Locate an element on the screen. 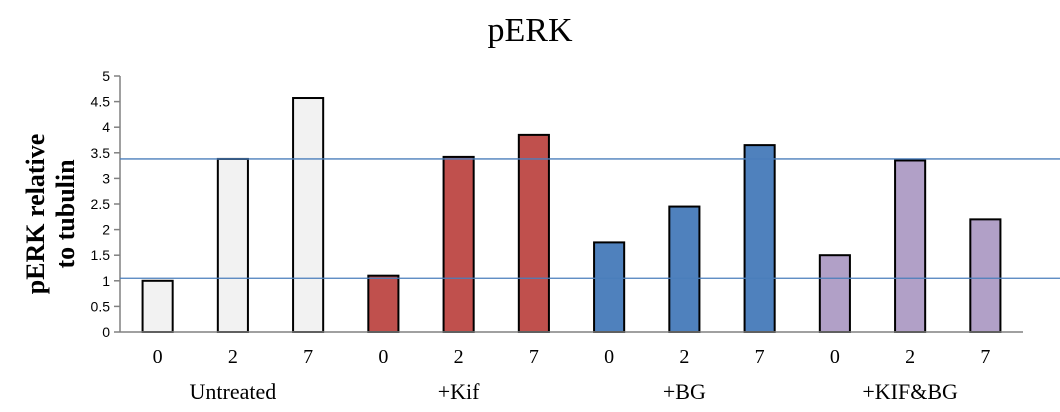 The image size is (1060, 412). y-tick-label: 3.5 is located at coordinates (101, 153).